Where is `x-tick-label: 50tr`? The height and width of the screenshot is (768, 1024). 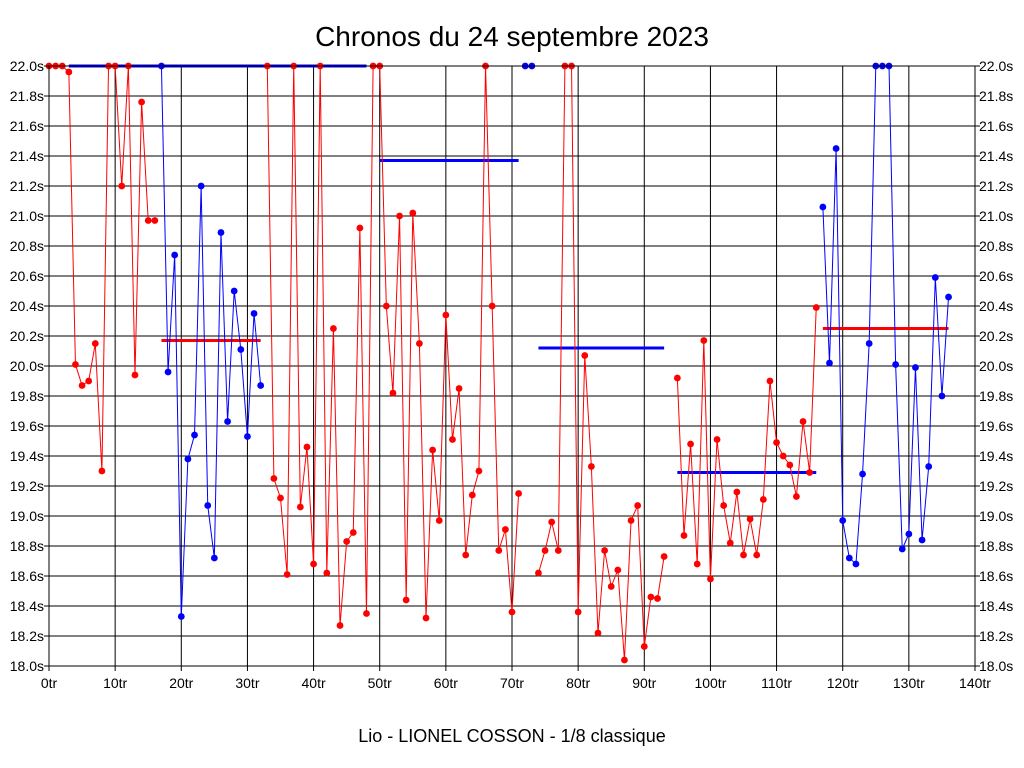 x-tick-label: 50tr is located at coordinates (380, 683).